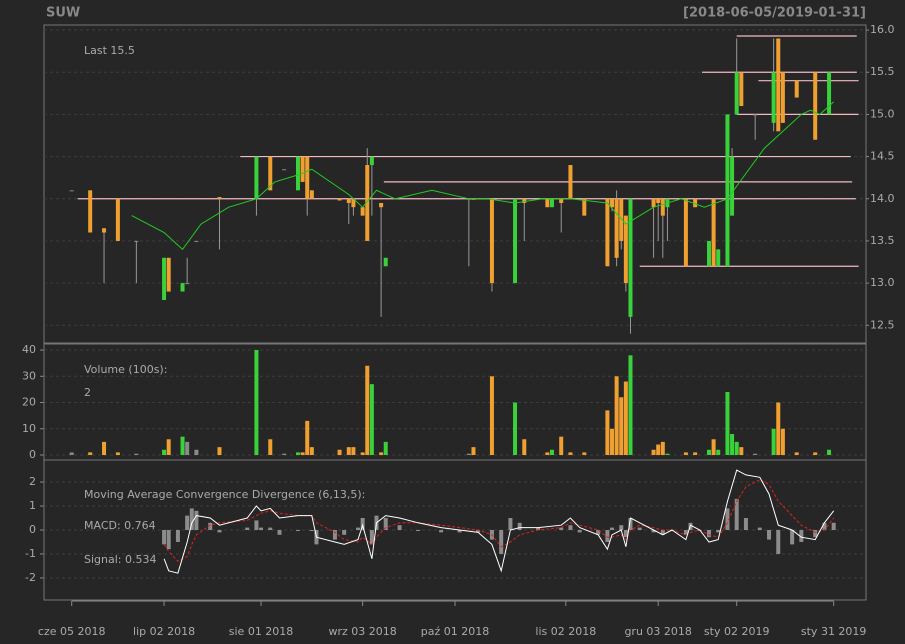 This screenshot has height=644, width=905. What do you see at coordinates (29, 428) in the screenshot?
I see `y-tick-label: 10` at bounding box center [29, 428].